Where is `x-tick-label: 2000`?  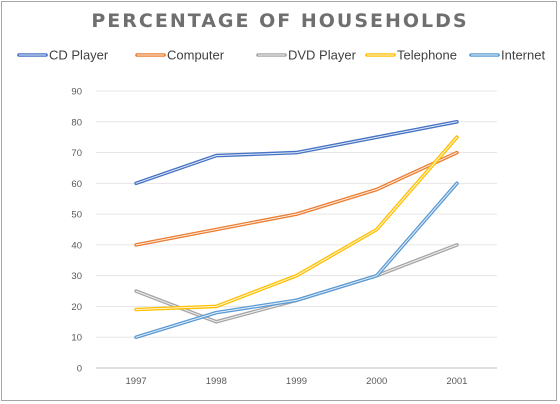 x-tick-label: 2000 is located at coordinates (376, 381).